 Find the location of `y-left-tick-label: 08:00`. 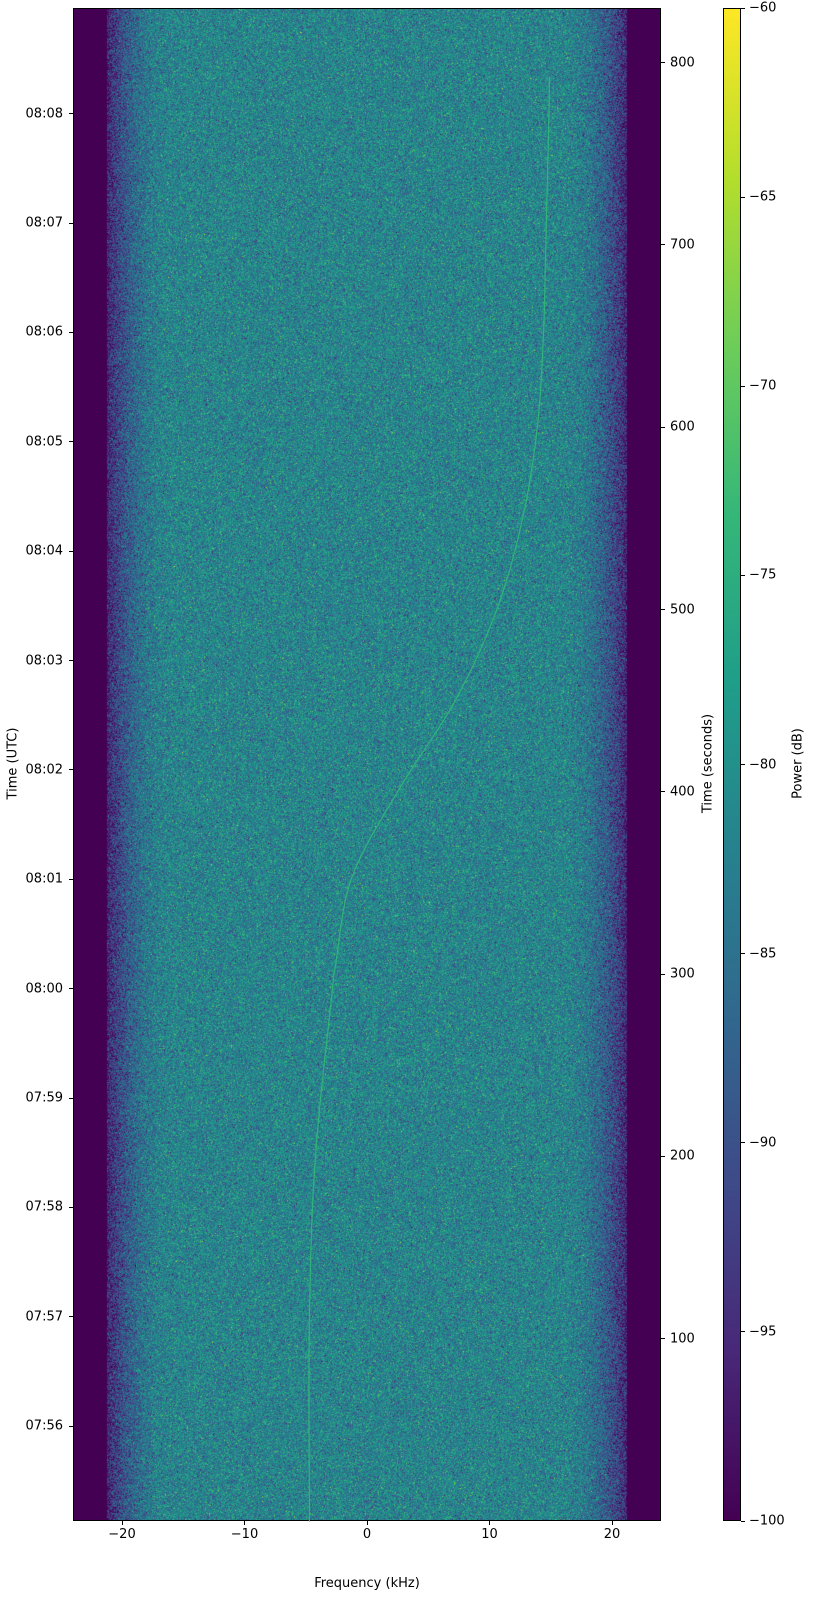

y-left-tick-label: 08:00 is located at coordinates (44, 988).